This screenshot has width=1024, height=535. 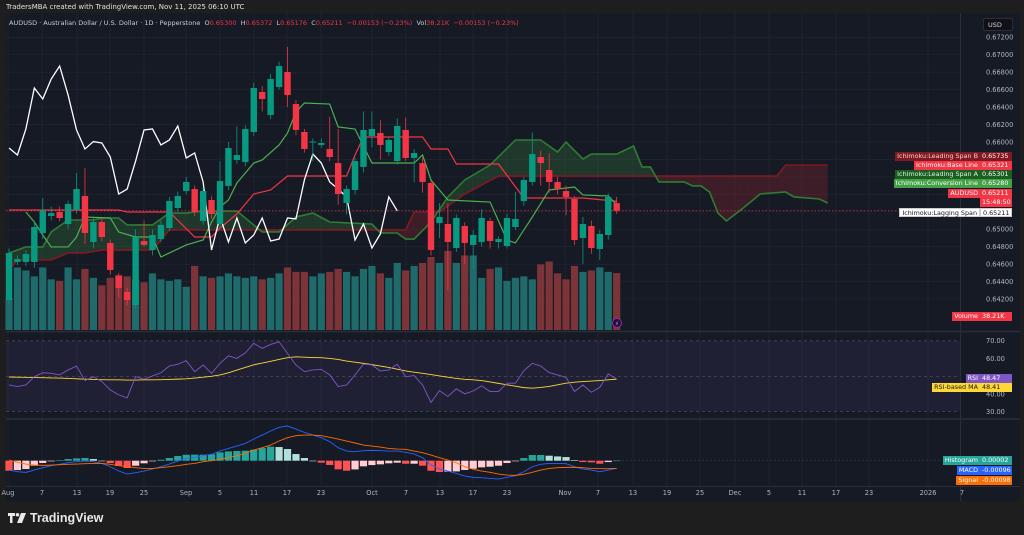 I want to click on tradingview-logo: TradingView, so click(x=55, y=518).